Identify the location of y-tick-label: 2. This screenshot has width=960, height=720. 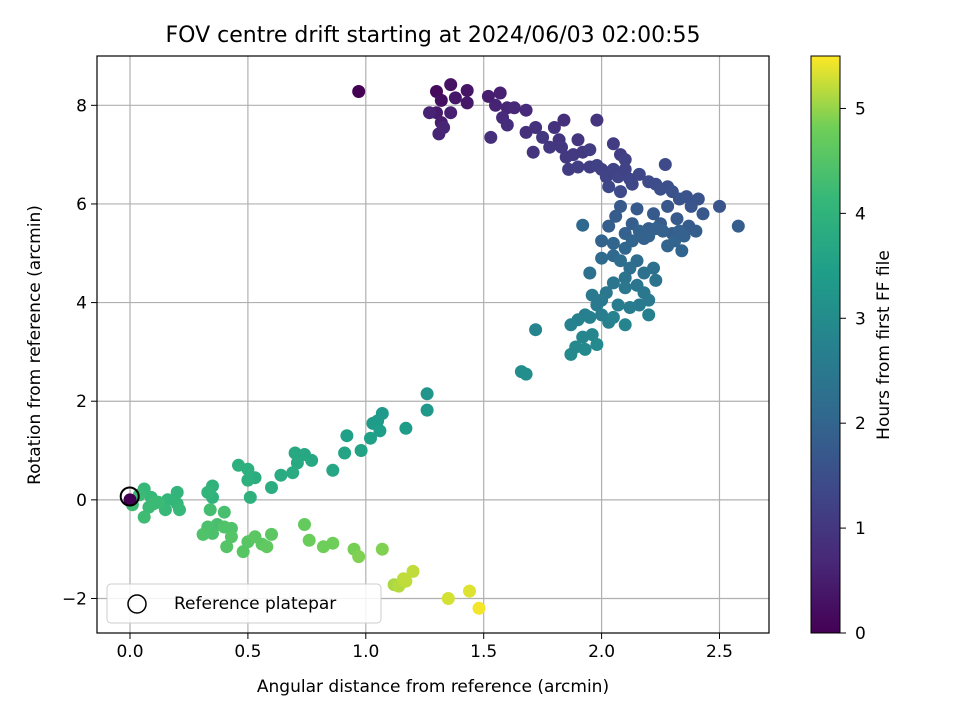
(81, 402).